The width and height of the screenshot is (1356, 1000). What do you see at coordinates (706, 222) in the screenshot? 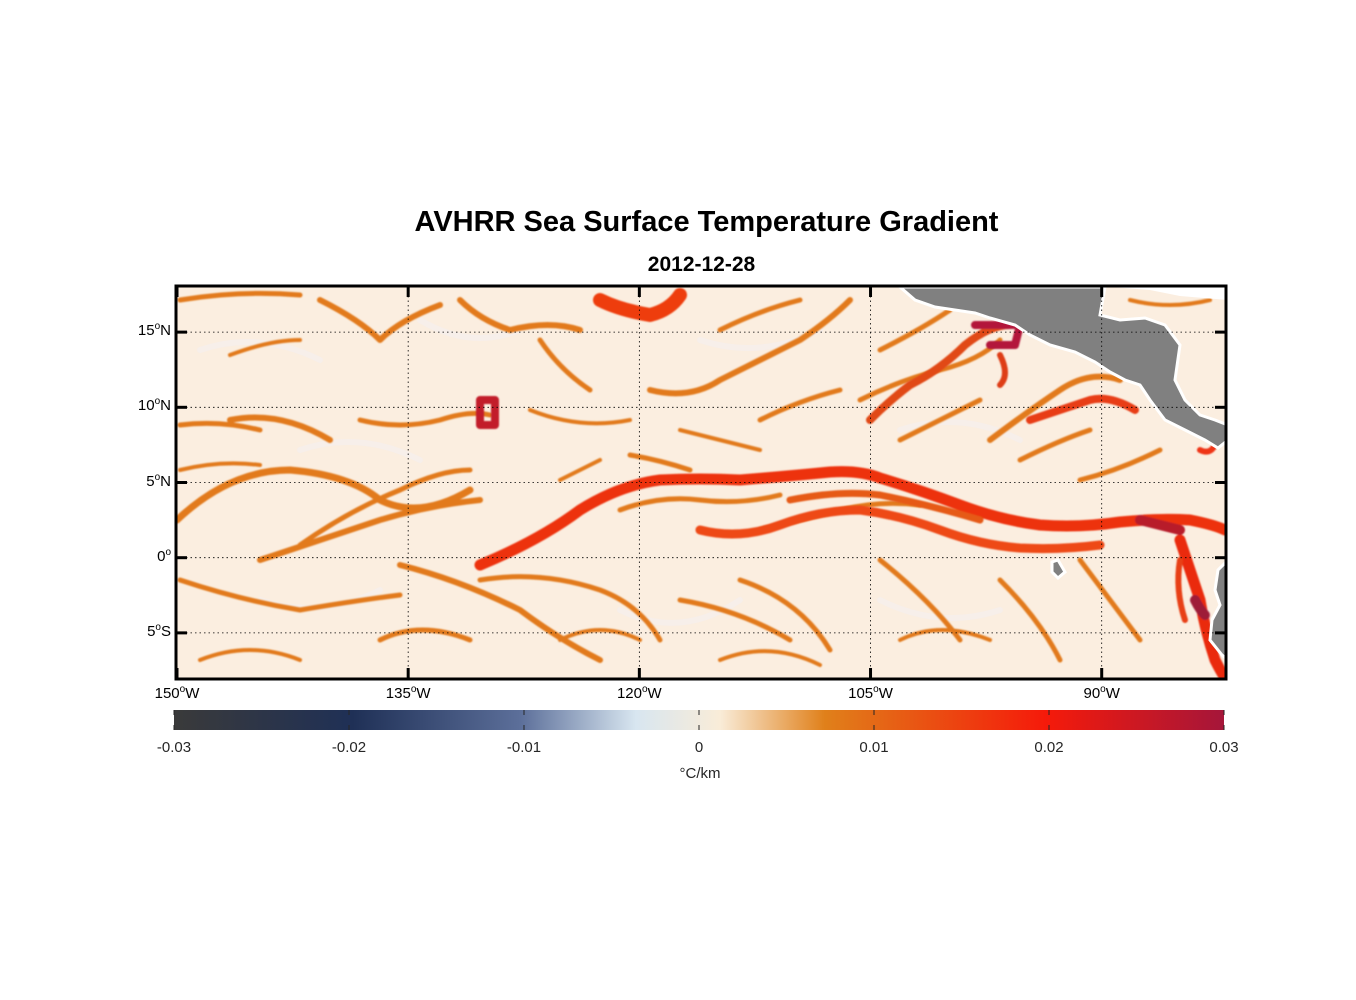
I see `map-title: AVHRR Sea Surface Temperature Gradient` at bounding box center [706, 222].